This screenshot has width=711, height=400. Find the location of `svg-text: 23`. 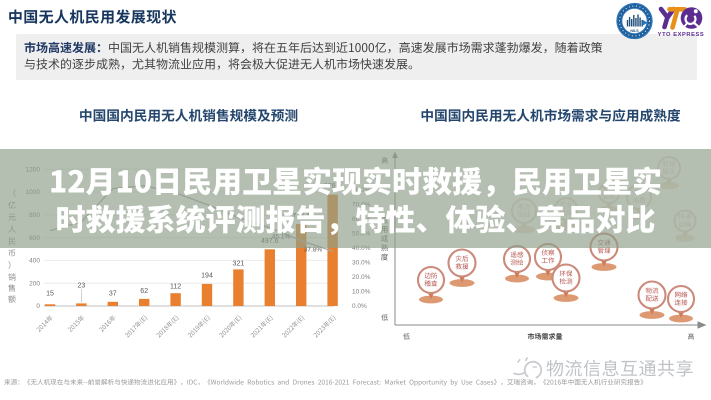

svg-text: 23 is located at coordinates (82, 286).